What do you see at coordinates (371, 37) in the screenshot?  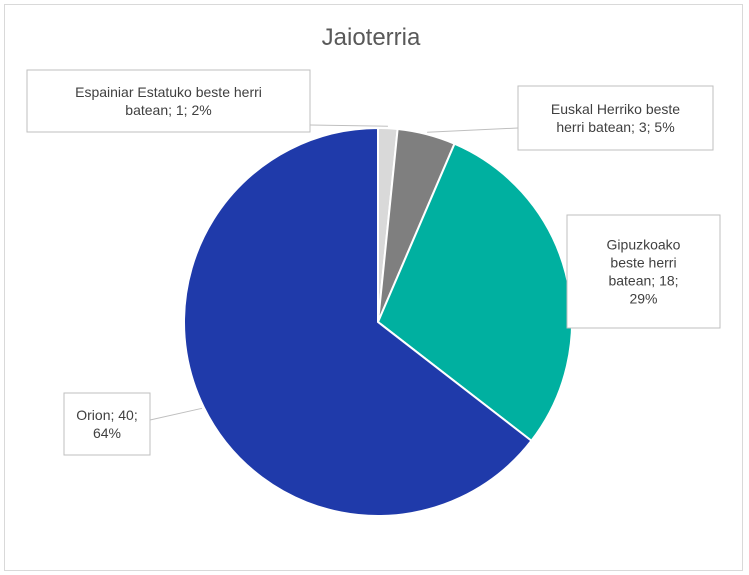 I see `chart-title: Jaioterria` at bounding box center [371, 37].